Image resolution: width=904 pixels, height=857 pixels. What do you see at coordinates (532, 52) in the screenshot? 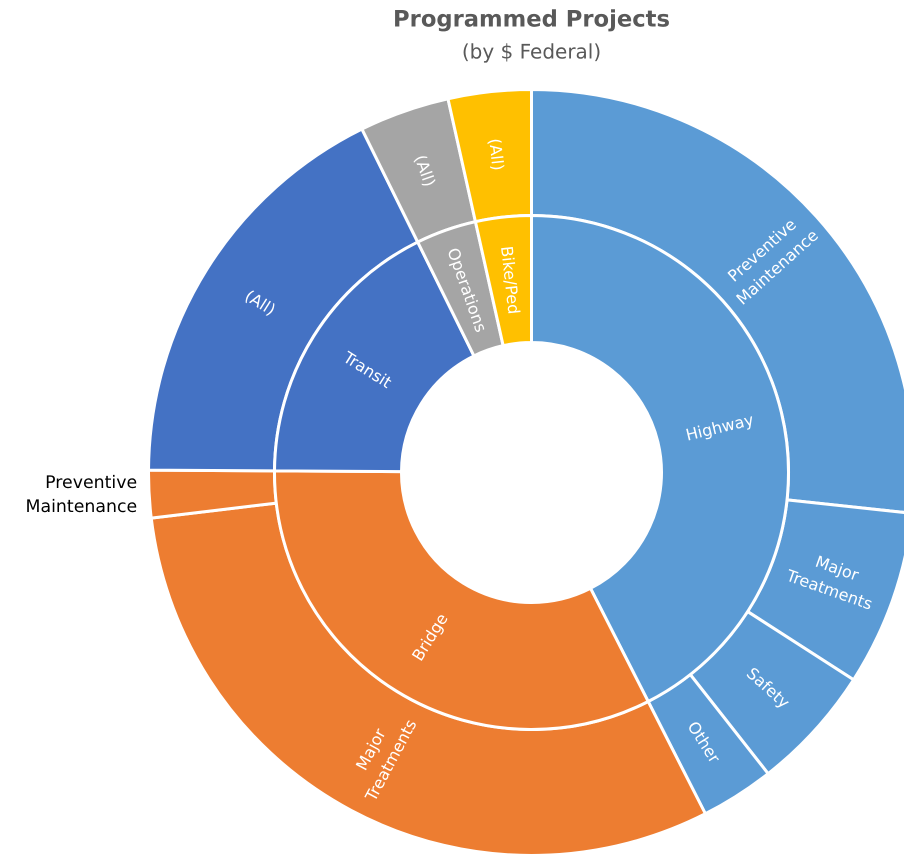
I see `chart-subtitle: (by $ Federal)` at bounding box center [532, 52].